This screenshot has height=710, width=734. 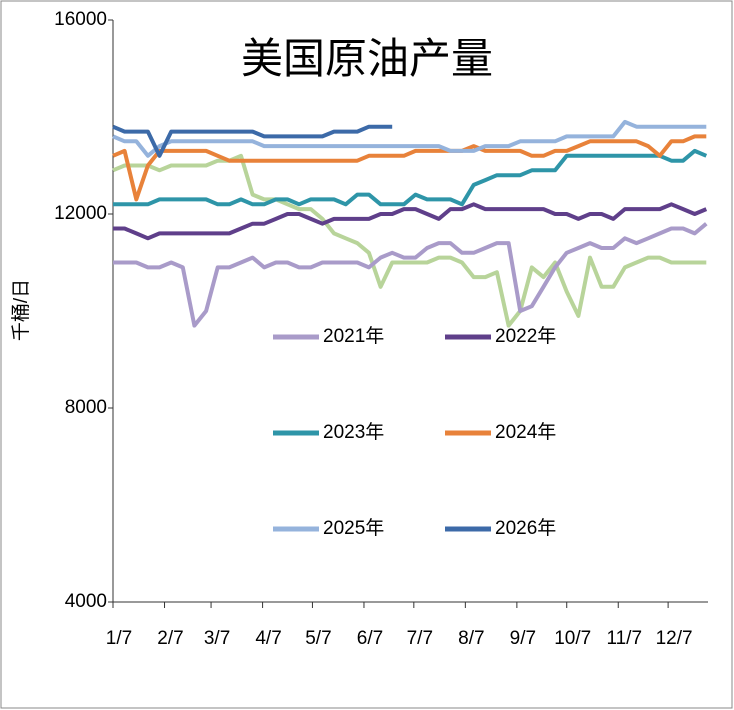 I want to click on legend-label: 2021年, so click(x=353, y=336).